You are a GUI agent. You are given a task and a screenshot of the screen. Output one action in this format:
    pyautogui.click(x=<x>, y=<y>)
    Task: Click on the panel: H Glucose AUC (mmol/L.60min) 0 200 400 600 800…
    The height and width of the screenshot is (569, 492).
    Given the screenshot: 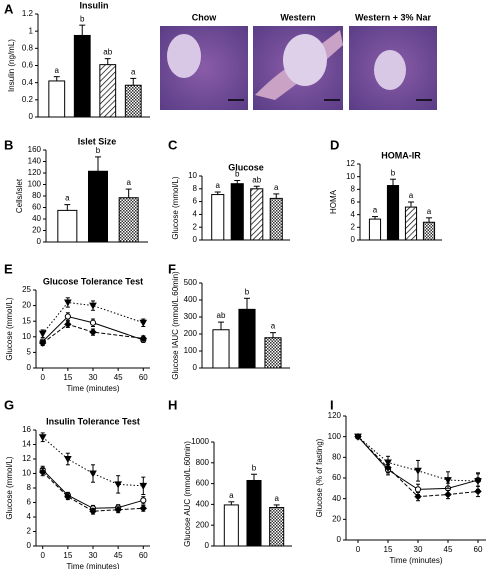 What is the action you would take?
    pyautogui.click(x=230, y=473)
    